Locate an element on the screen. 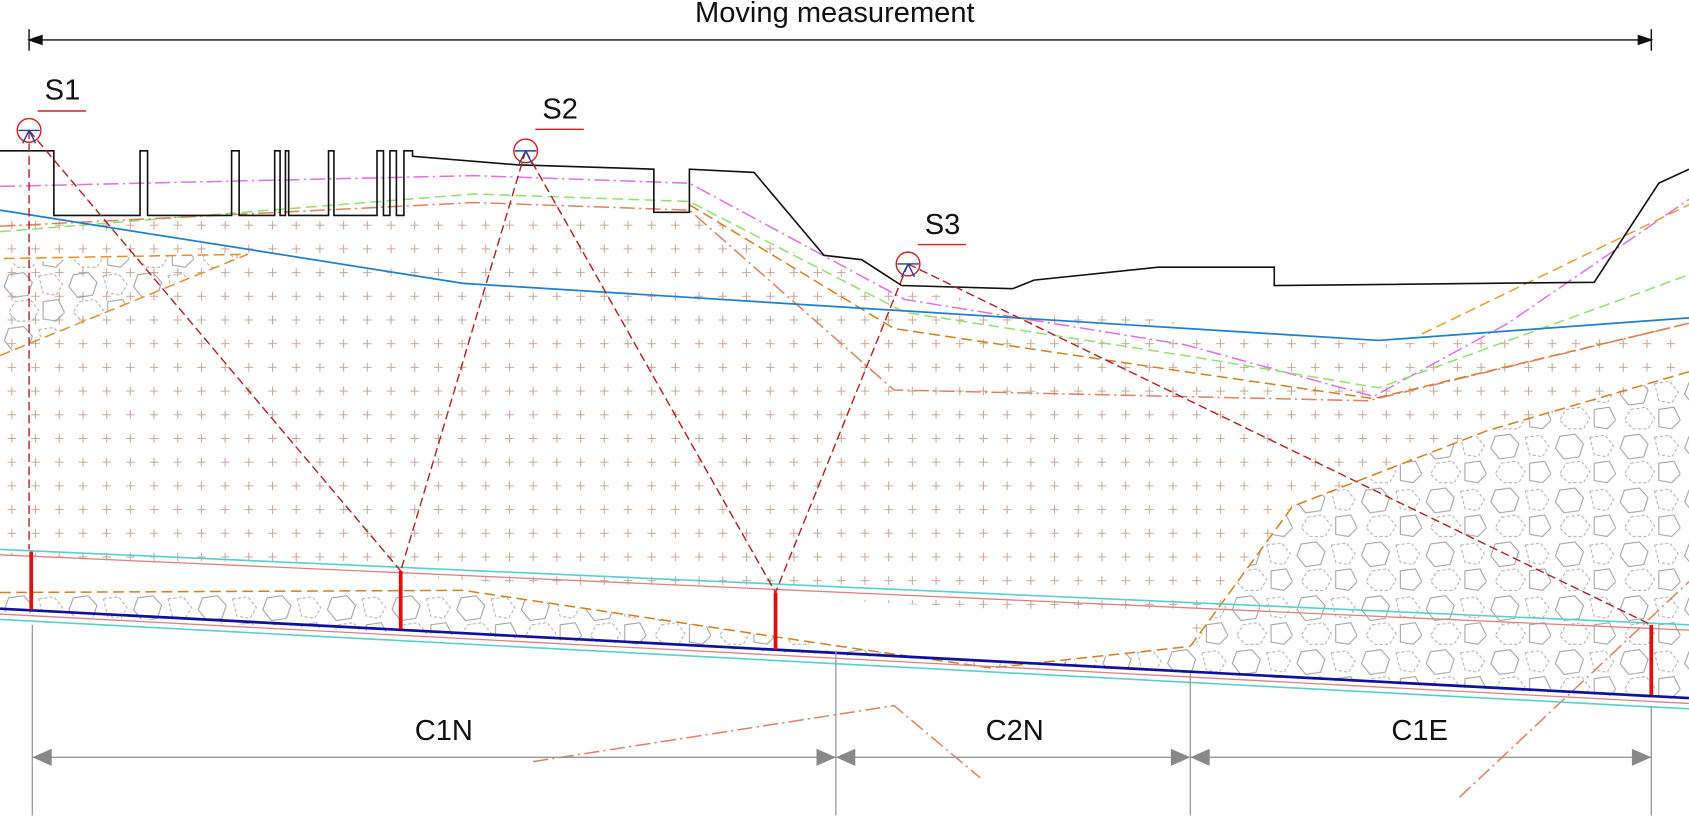 The image size is (1689, 822). station-label: S2 is located at coordinates (560, 110).